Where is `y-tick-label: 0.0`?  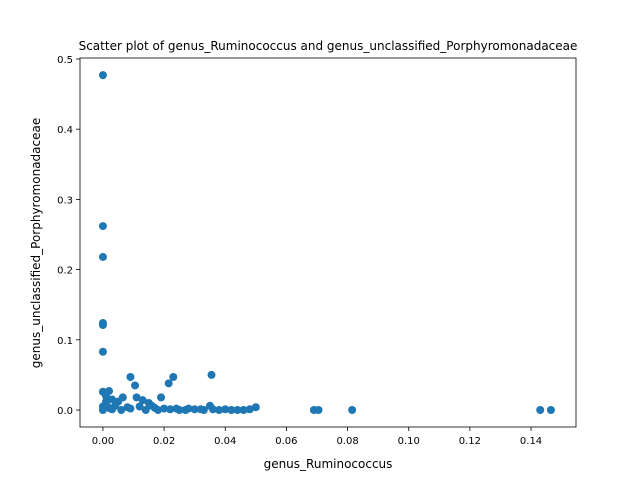 y-tick-label: 0.0 is located at coordinates (65, 411).